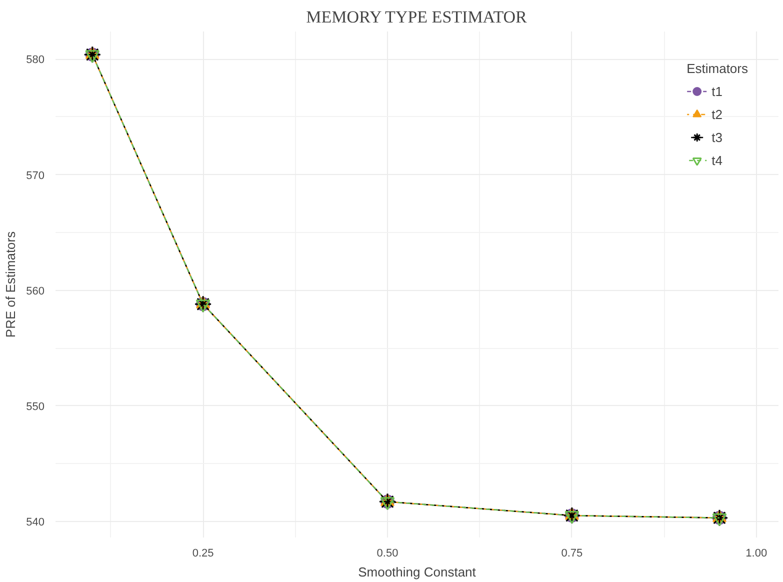 The image size is (783, 582). Describe the element at coordinates (757, 554) in the screenshot. I see `x-tick-label: 1.00` at that location.